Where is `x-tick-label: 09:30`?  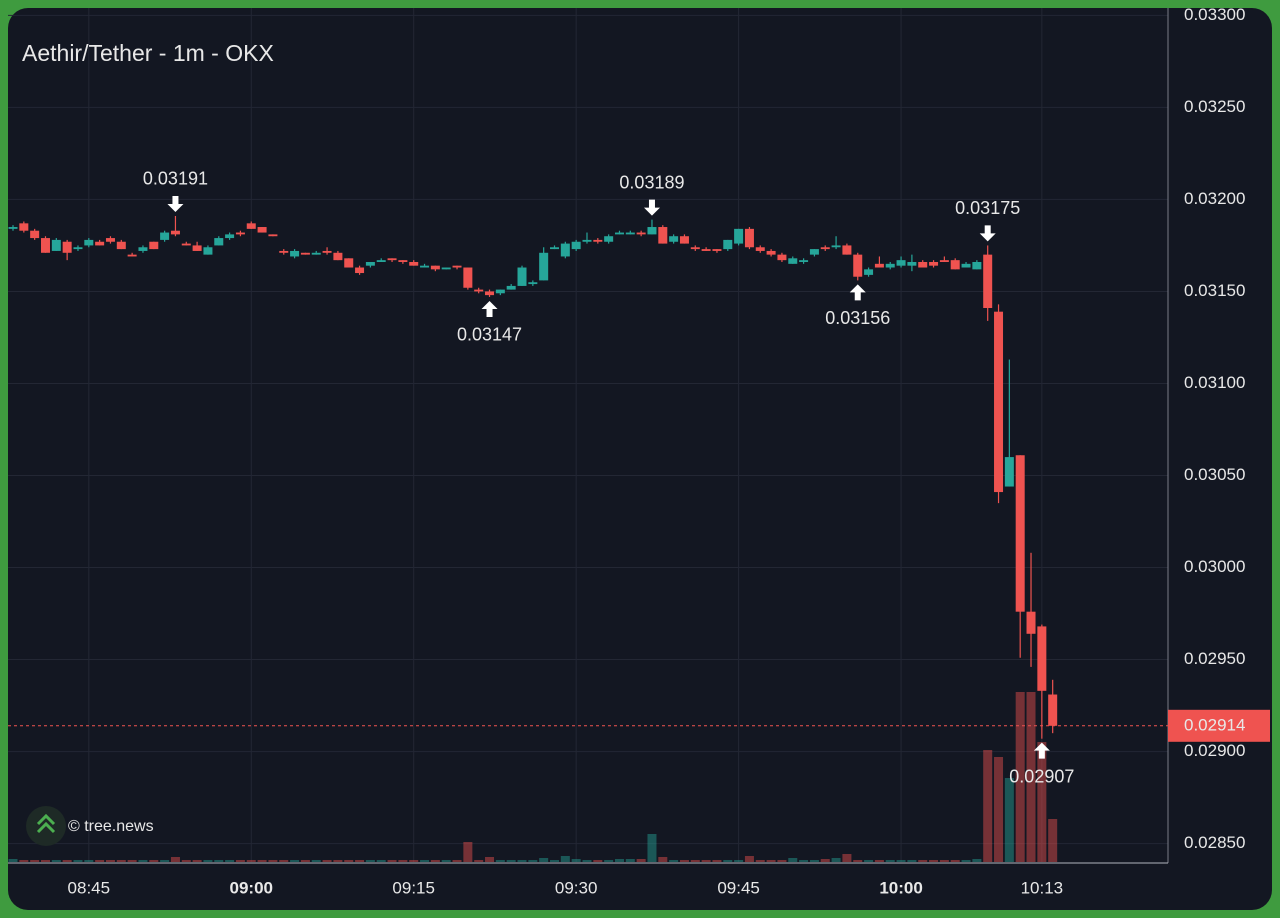 x-tick-label: 09:30 is located at coordinates (576, 887).